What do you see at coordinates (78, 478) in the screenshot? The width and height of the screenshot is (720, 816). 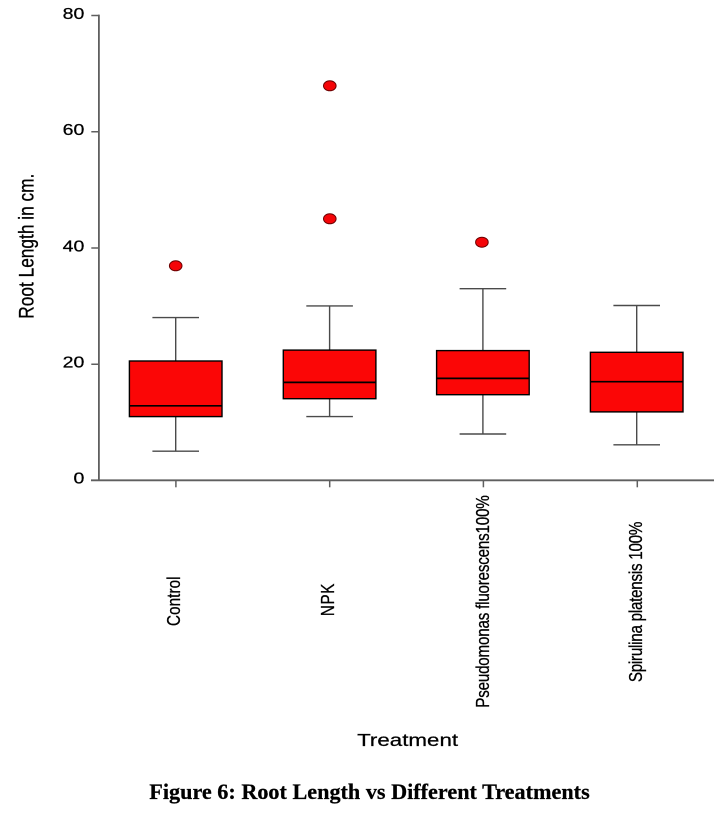 I see `svg-text: 0` at bounding box center [78, 478].